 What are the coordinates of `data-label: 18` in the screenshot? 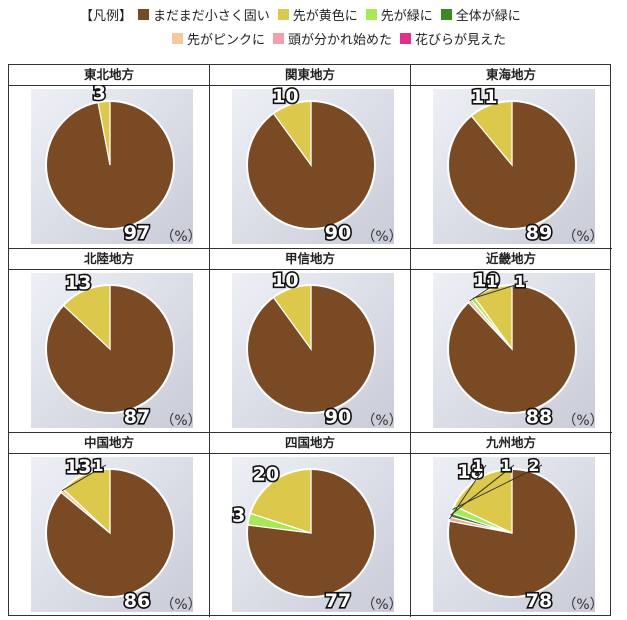 It's located at (470, 472).